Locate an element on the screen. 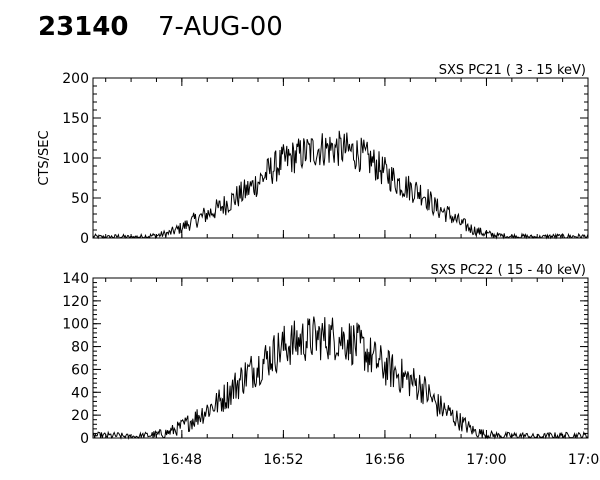 The width and height of the screenshot is (600, 480). panel-title: SXS PC22 ( 15 - 40 keV) is located at coordinates (508, 270).